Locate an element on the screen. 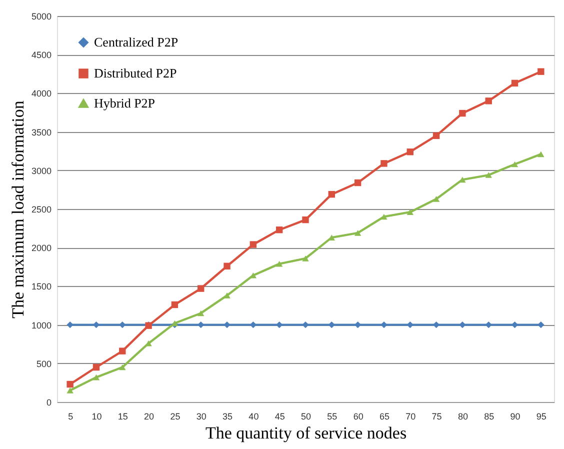 The image size is (564, 449). x-tick-label: 75 is located at coordinates (437, 417).